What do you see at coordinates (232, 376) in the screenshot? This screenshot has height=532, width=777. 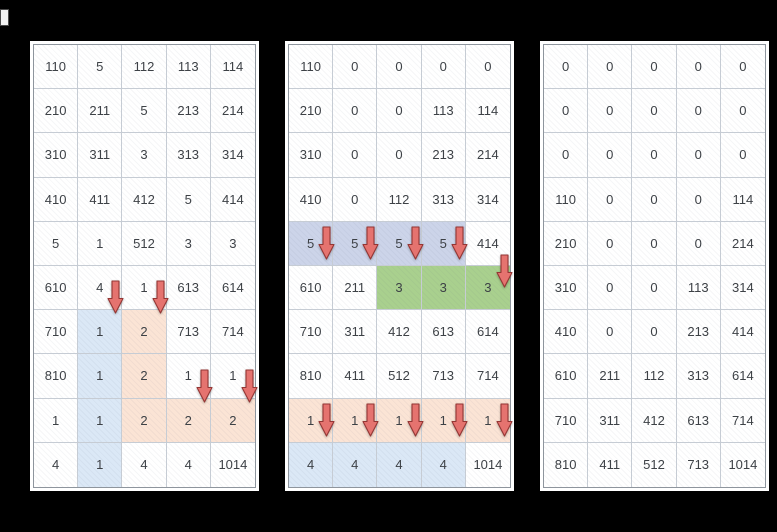 I see `cell-r8-c5: 1` at bounding box center [232, 376].